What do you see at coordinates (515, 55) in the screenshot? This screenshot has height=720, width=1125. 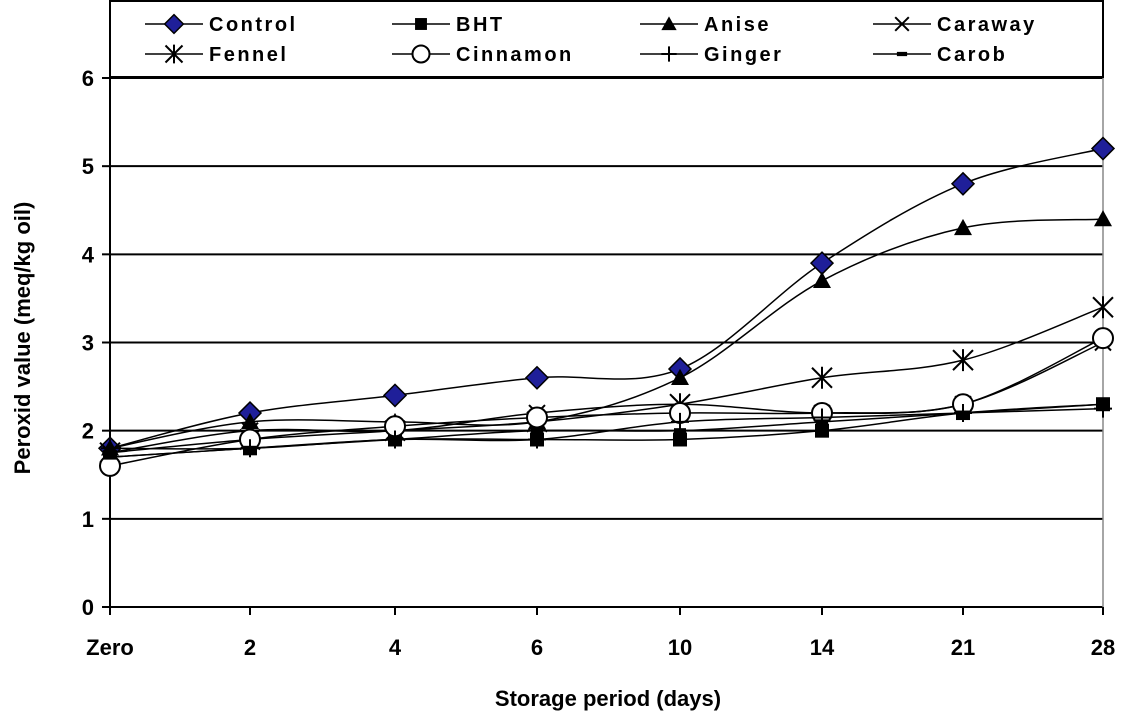 I see `legend-label-cinnamon: Cinnamon` at bounding box center [515, 55].